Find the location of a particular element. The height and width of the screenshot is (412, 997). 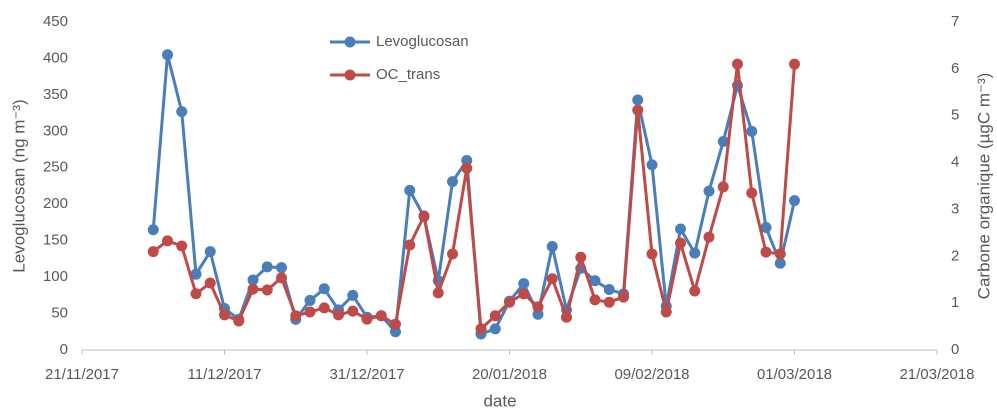

legend-marker is located at coordinates (350, 75).